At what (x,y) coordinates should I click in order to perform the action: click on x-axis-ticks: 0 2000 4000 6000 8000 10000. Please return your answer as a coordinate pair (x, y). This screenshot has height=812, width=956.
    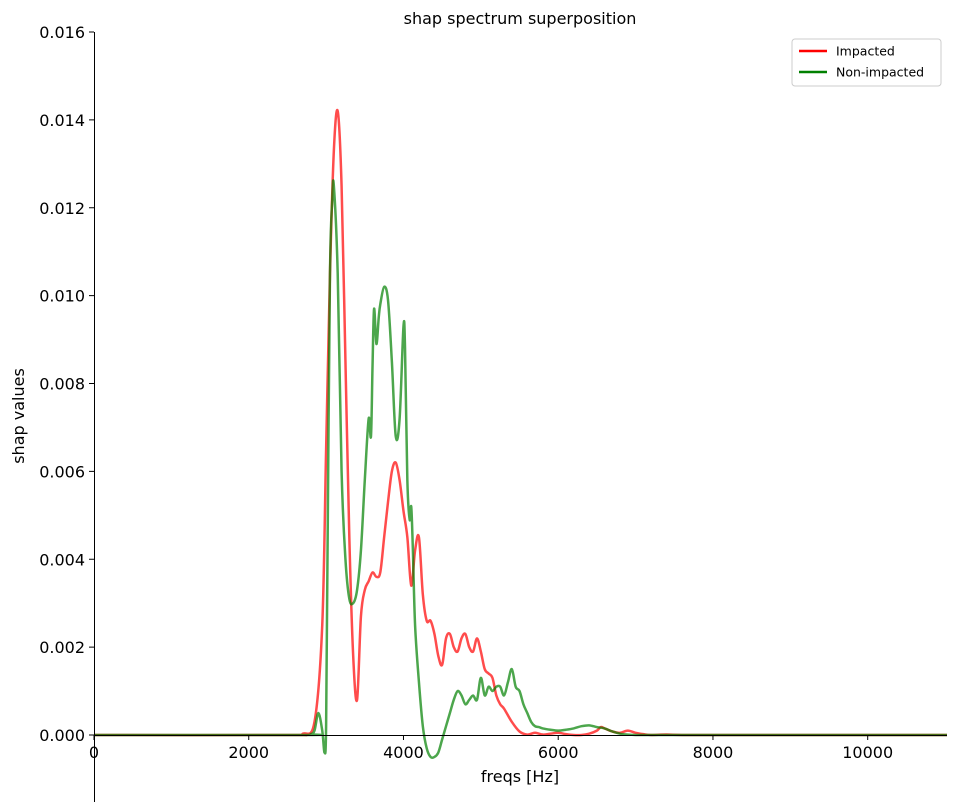
    Looking at the image, I should click on (491, 748).